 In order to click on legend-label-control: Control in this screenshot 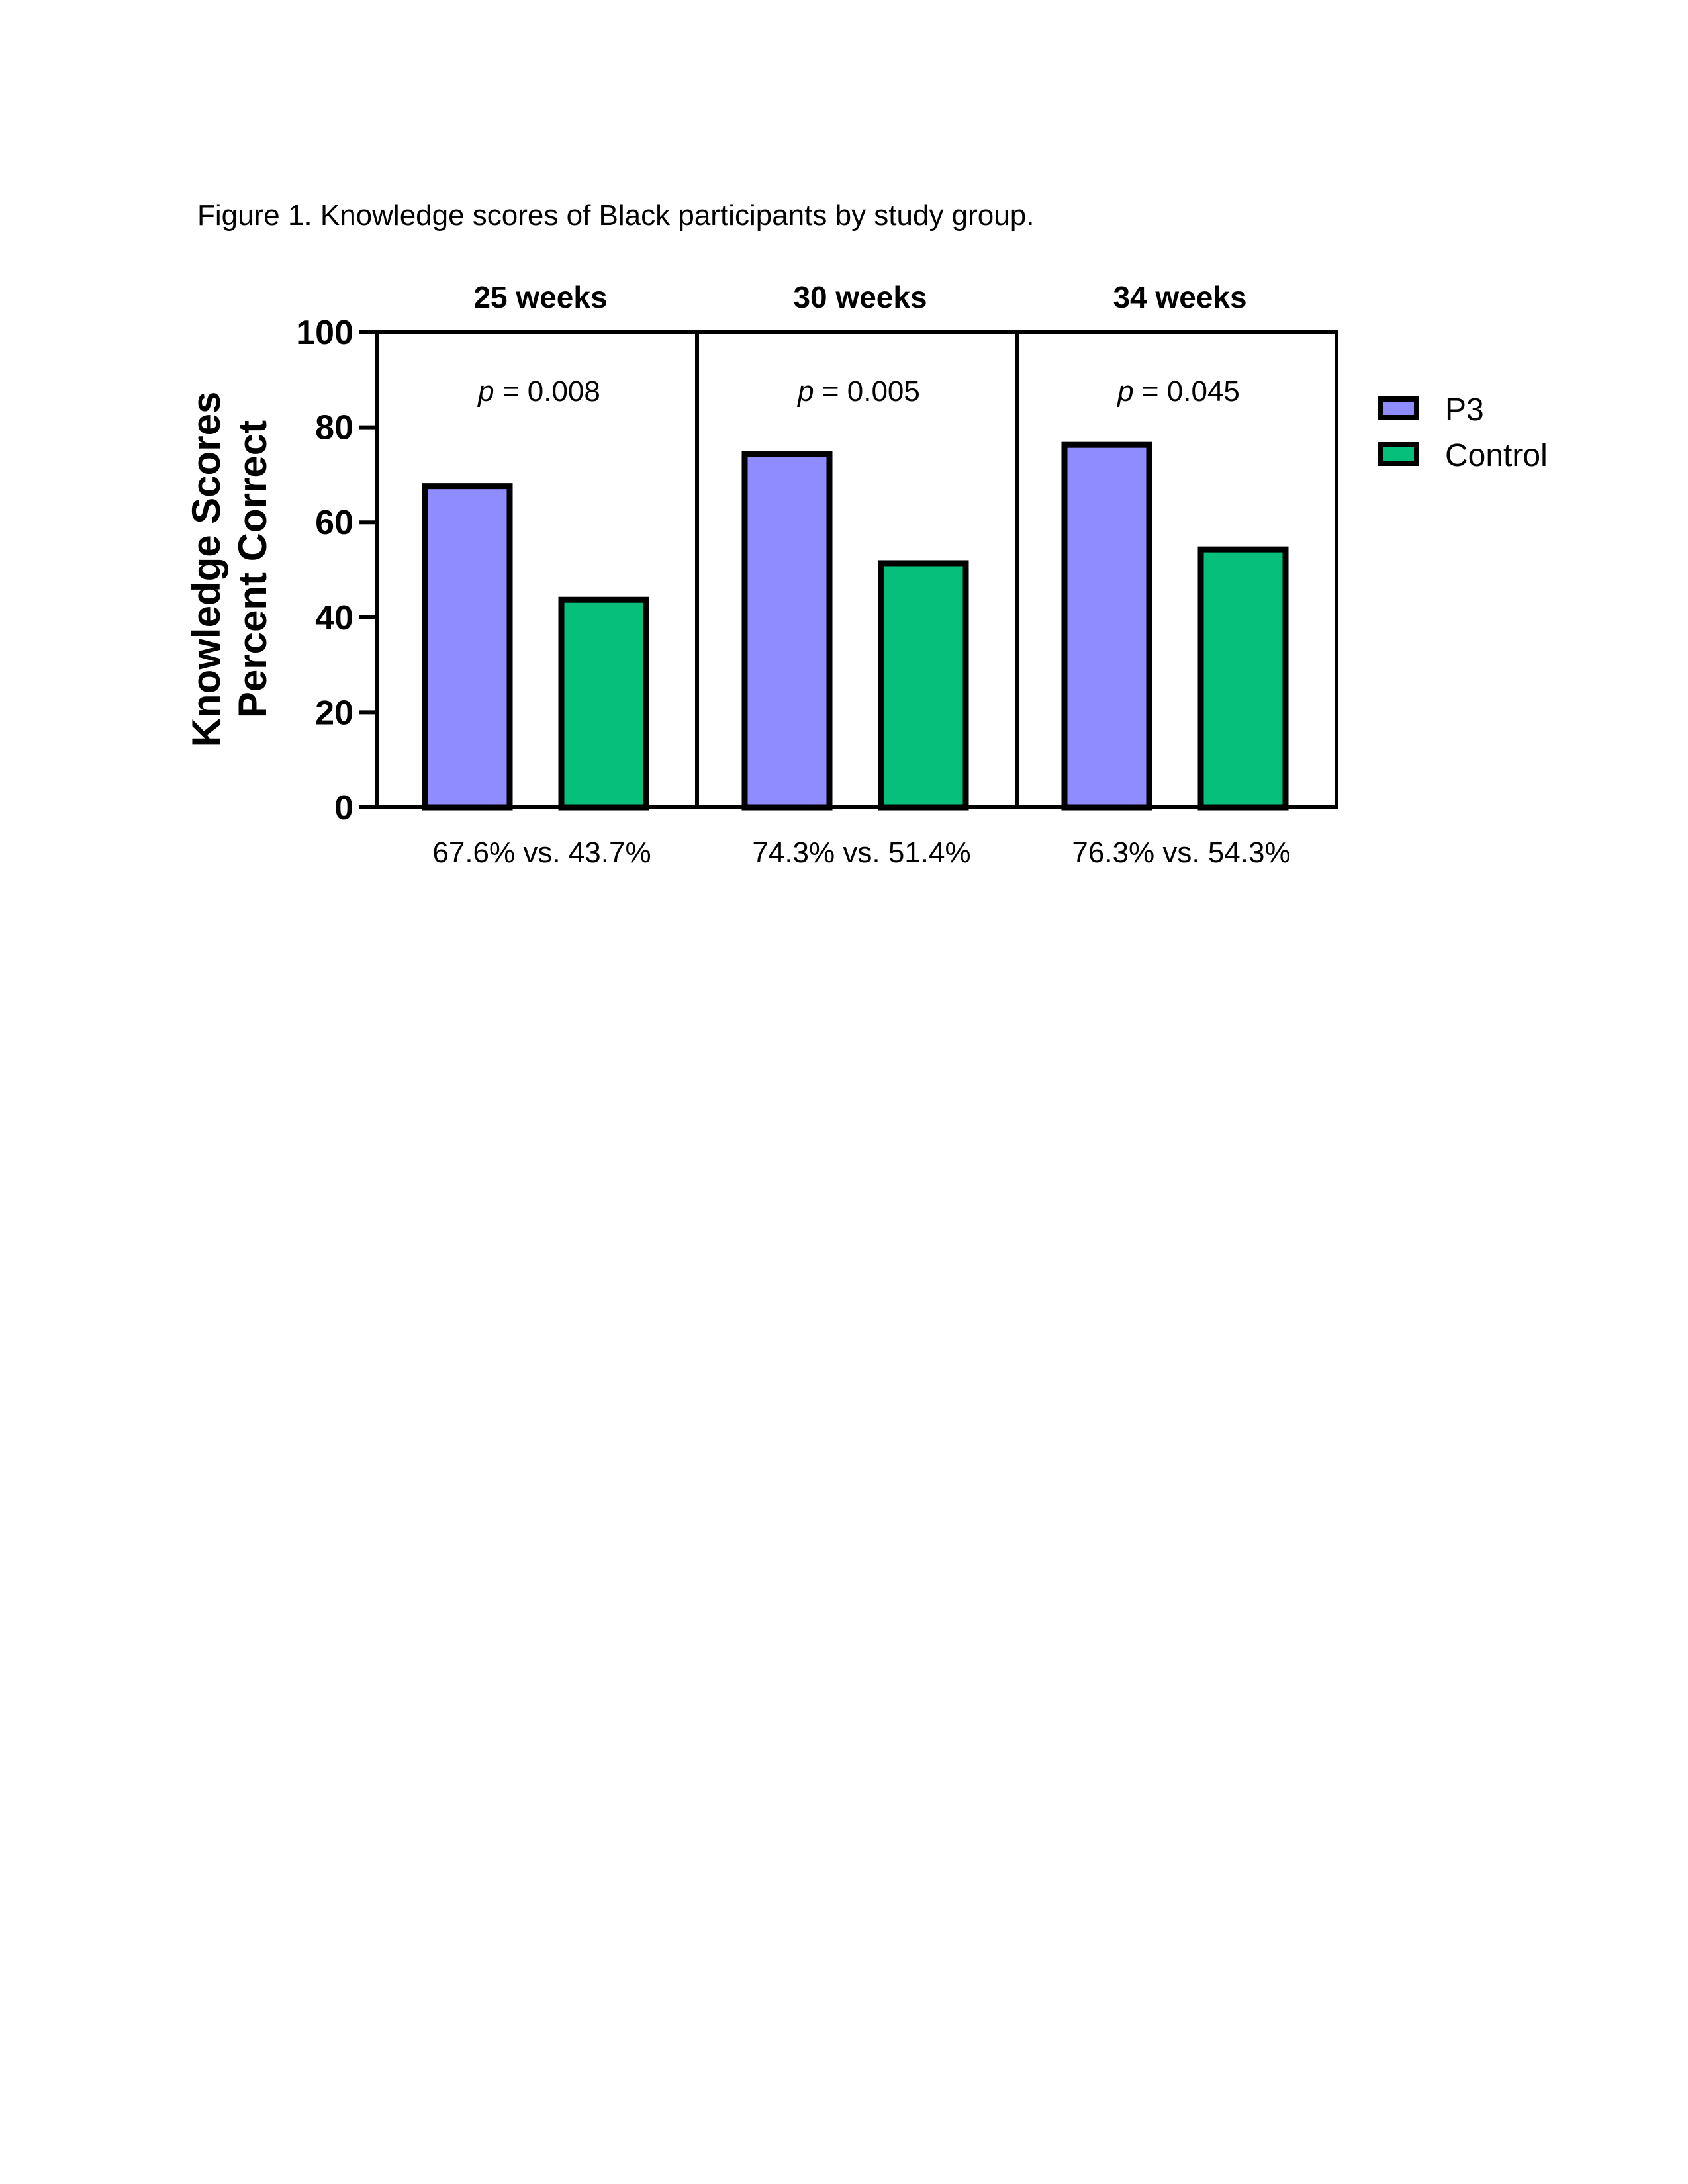, I will do `click(1496, 456)`.